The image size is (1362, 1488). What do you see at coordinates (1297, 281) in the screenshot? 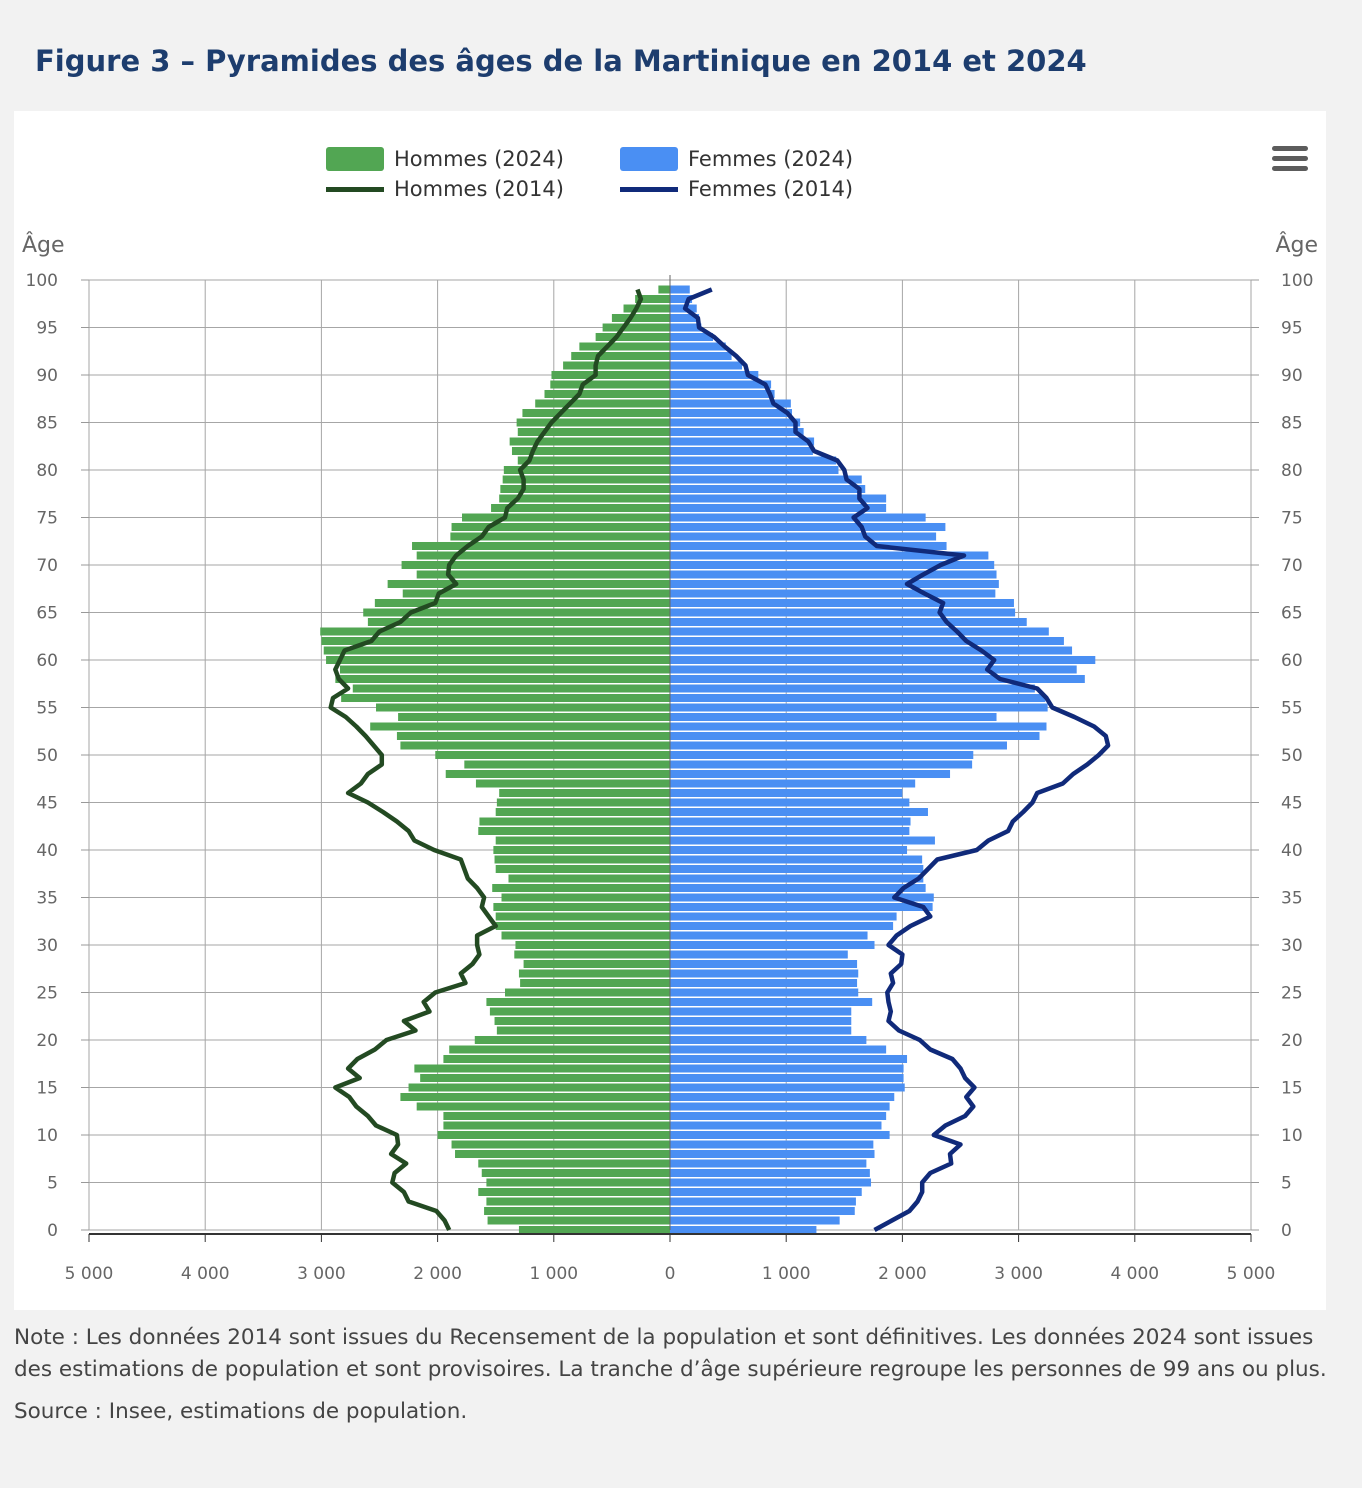
I see `y-tick-label-right: 100` at bounding box center [1297, 281].